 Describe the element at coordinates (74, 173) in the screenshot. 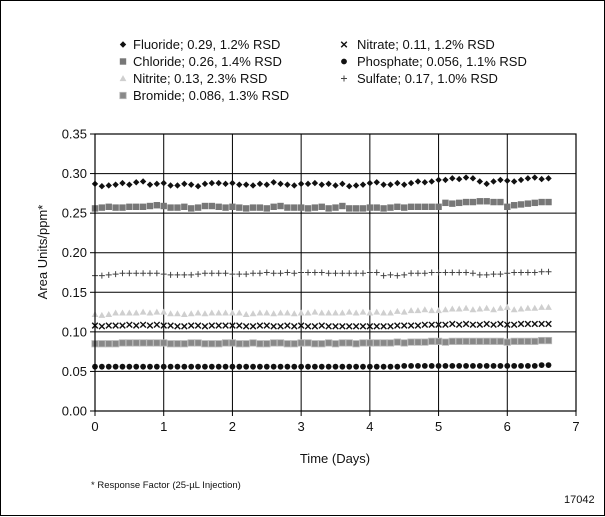

I see `y-tick-label: 0.30` at that location.